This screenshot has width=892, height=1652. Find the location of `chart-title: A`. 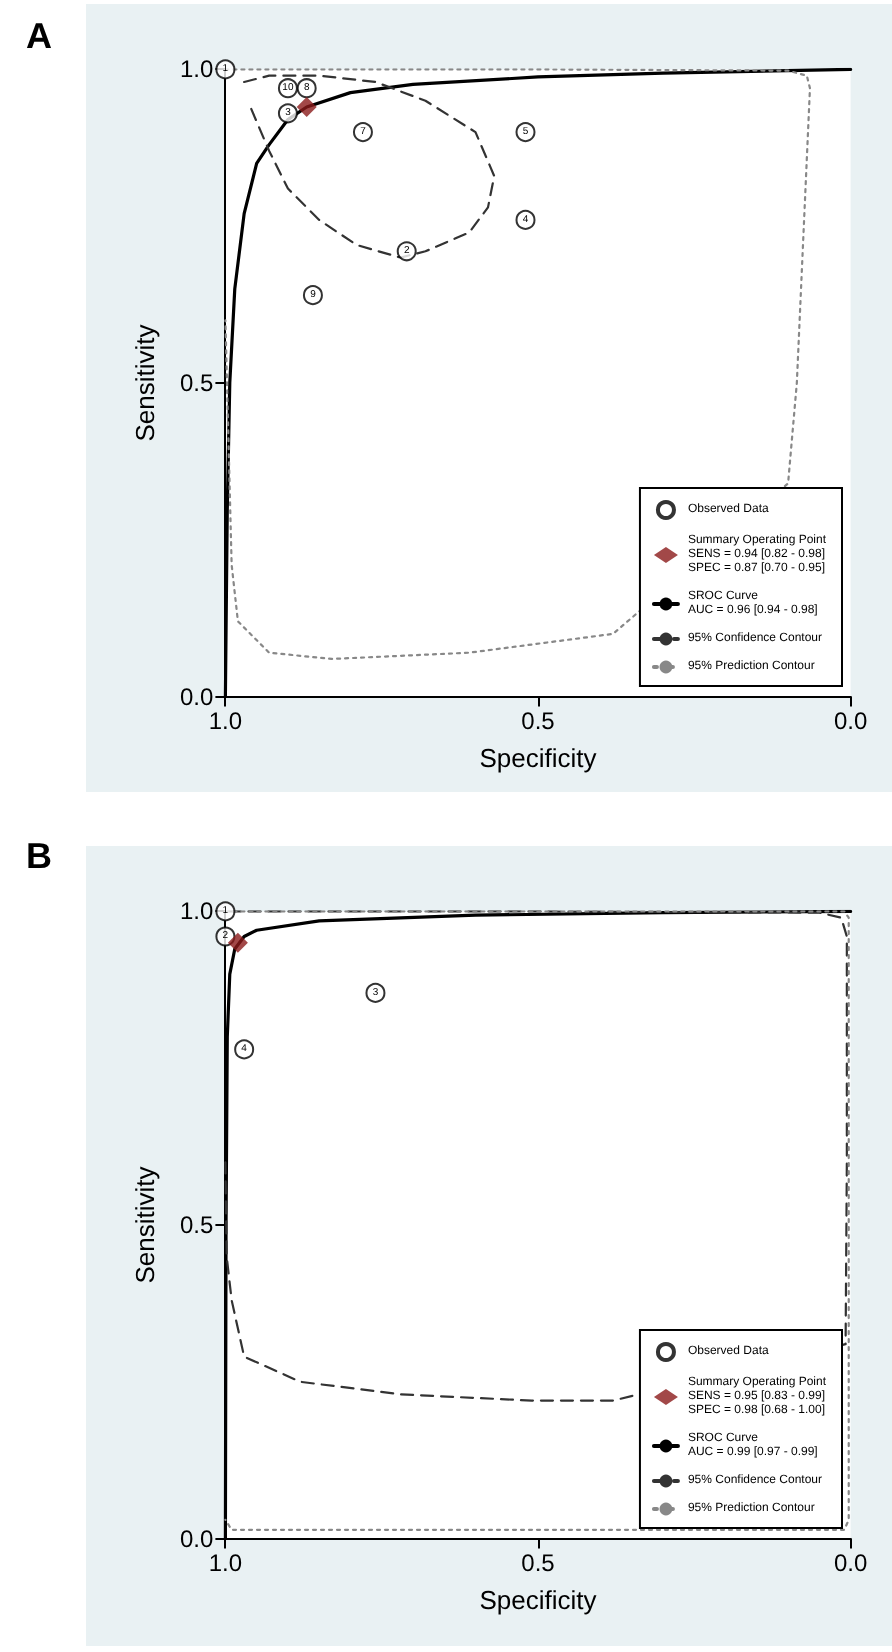

chart-title: A is located at coordinates (39, 36).